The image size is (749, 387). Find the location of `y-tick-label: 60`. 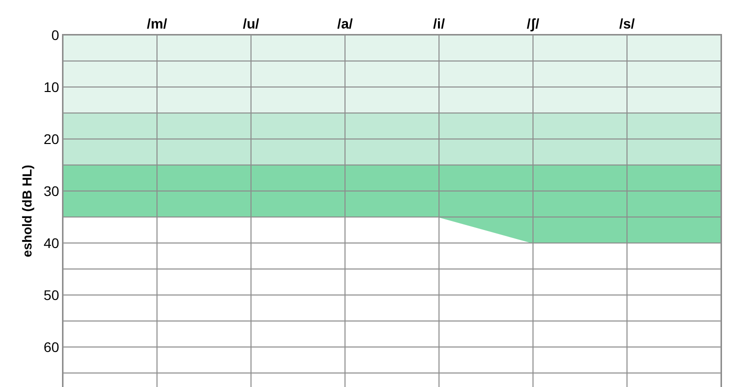

y-tick-label: 60 is located at coordinates (52, 346).